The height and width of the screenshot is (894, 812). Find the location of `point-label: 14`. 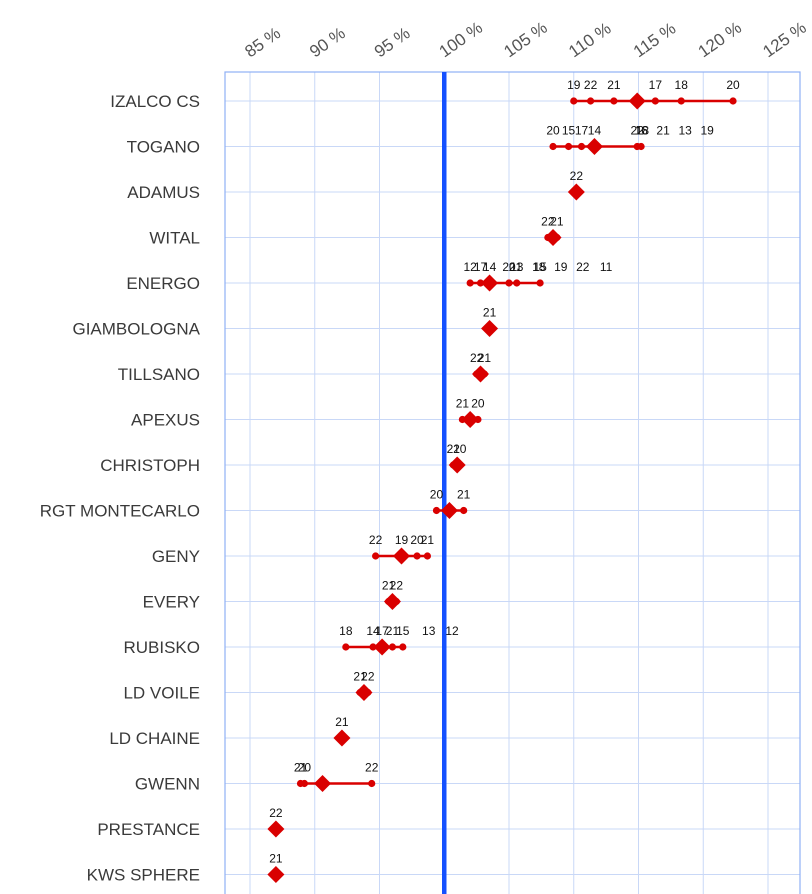

point-label: 14 is located at coordinates (595, 131).